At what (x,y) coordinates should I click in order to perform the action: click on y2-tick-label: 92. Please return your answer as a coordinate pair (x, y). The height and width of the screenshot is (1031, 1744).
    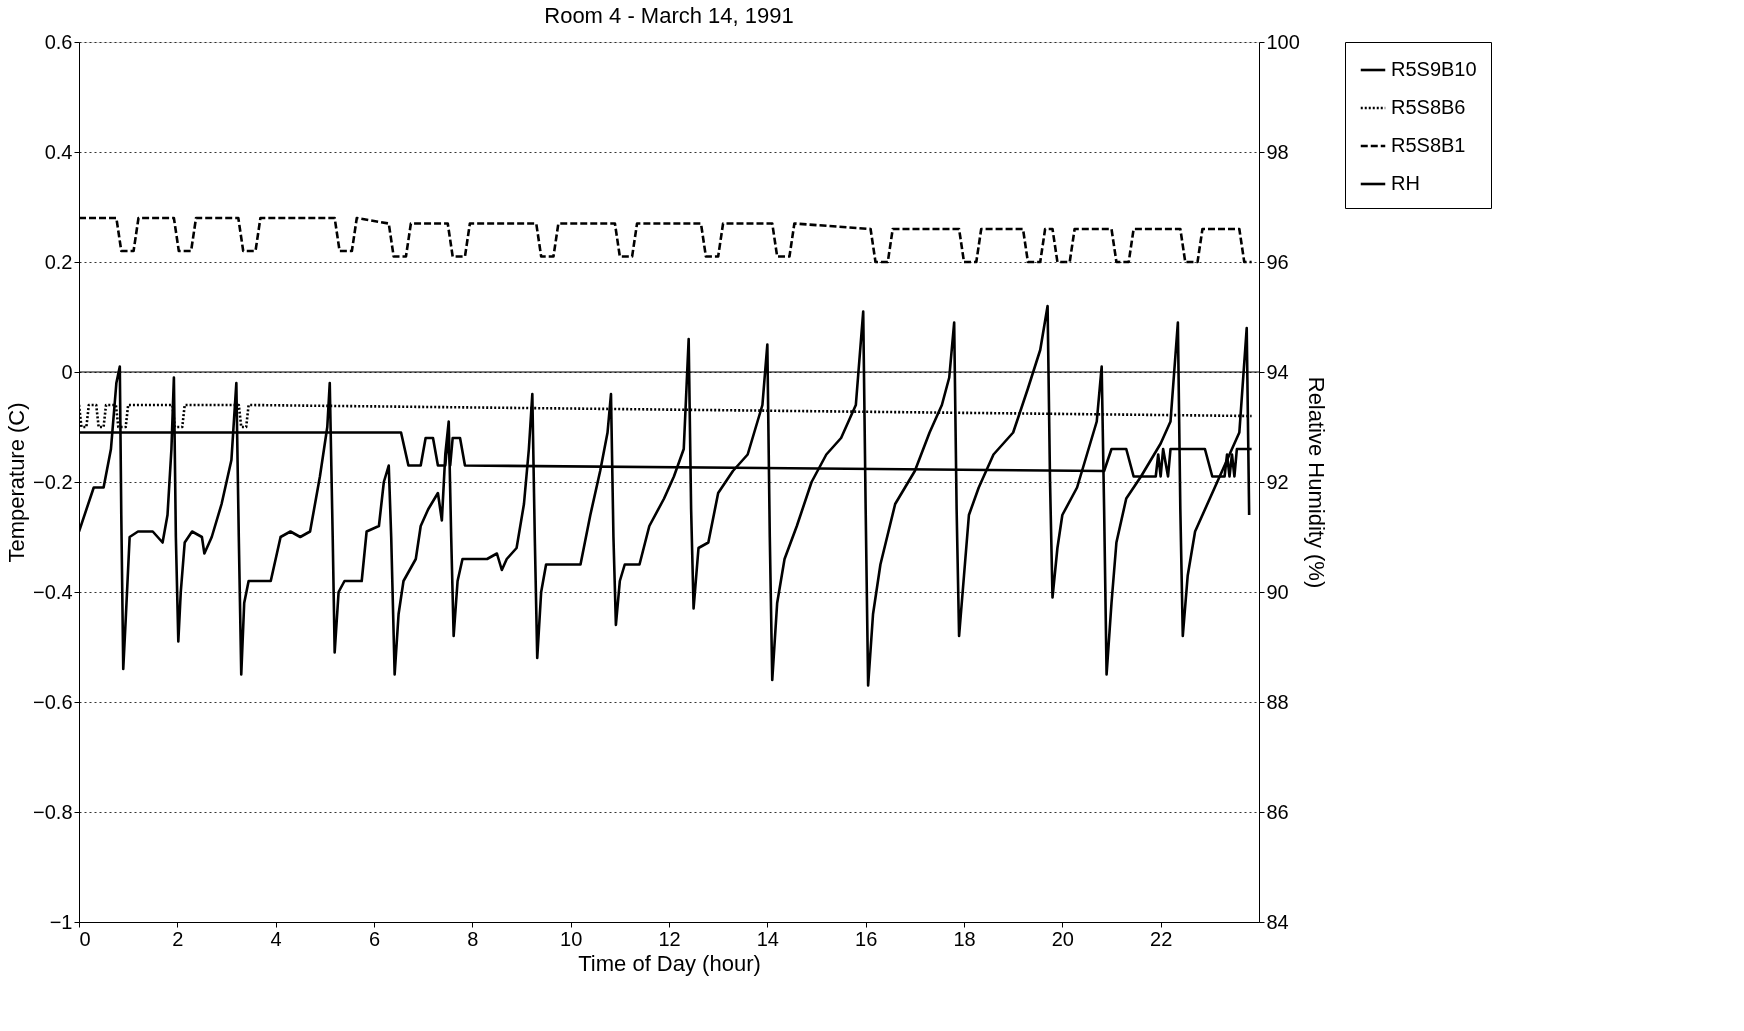
    Looking at the image, I should click on (1277, 481).